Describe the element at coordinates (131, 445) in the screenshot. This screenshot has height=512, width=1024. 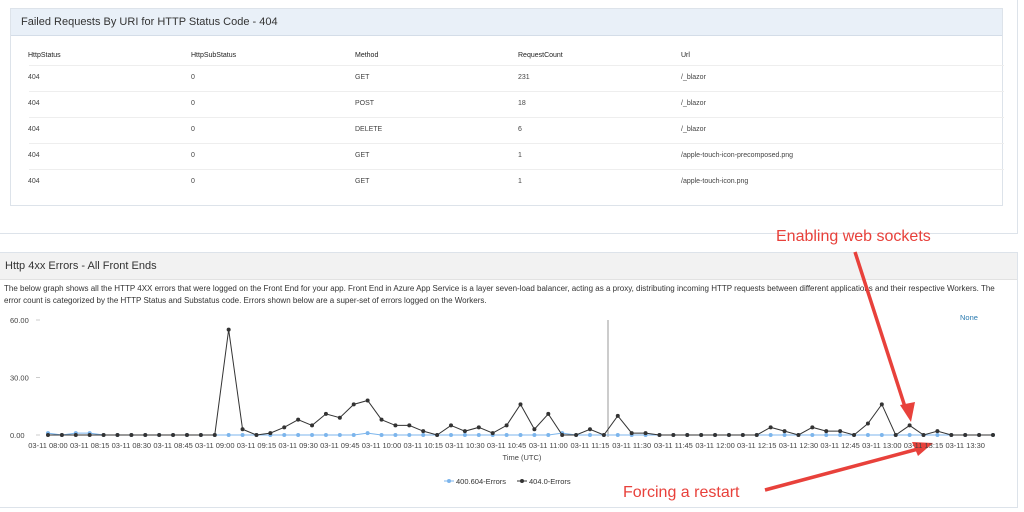
I see `x-tick-label: 03-11 08:30` at that location.